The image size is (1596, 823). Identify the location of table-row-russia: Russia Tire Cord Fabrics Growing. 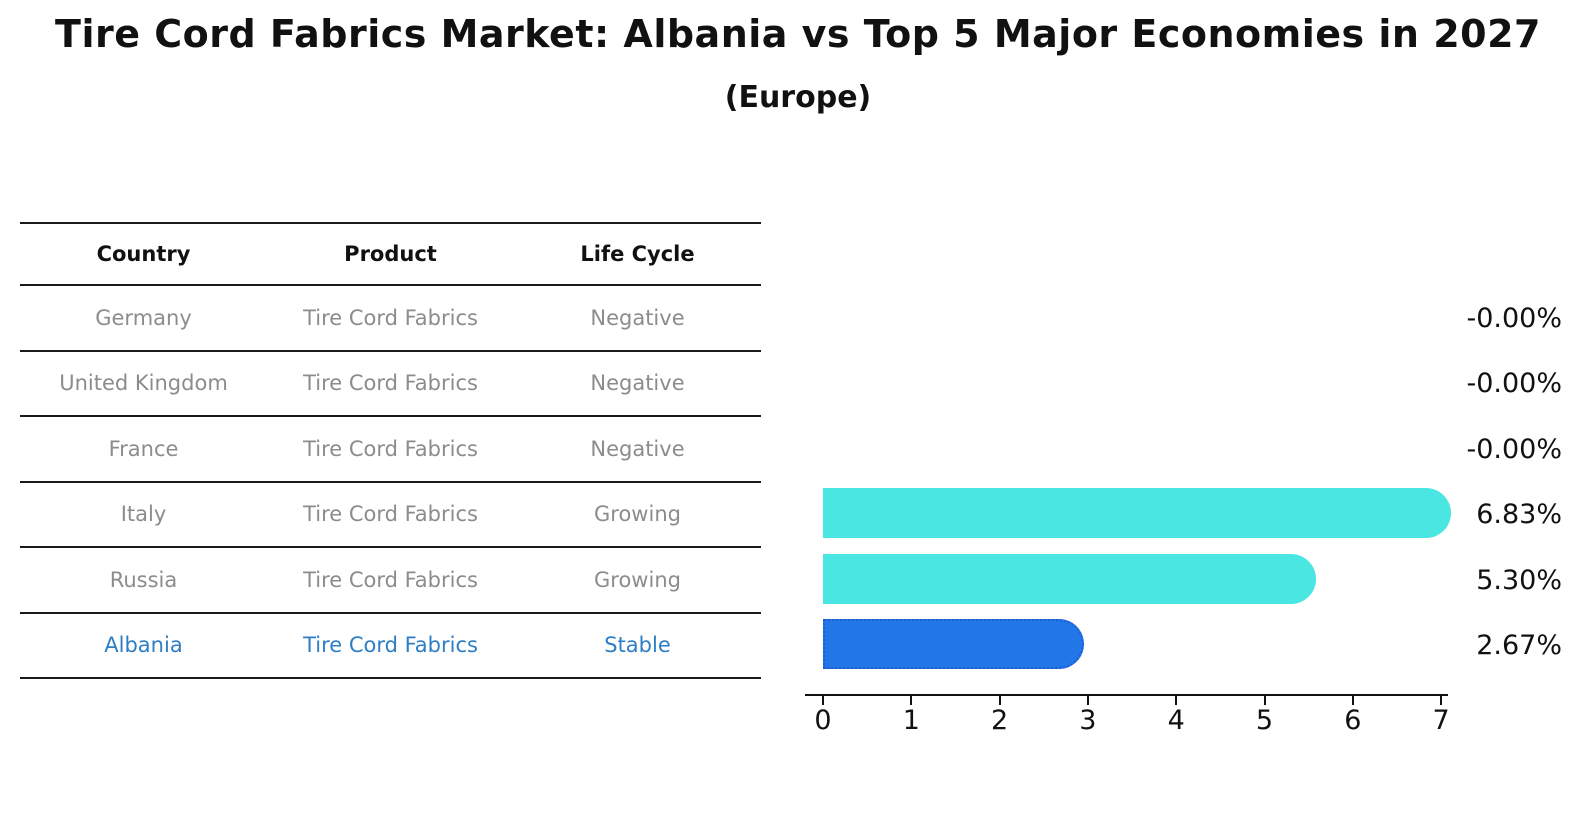
(390, 581).